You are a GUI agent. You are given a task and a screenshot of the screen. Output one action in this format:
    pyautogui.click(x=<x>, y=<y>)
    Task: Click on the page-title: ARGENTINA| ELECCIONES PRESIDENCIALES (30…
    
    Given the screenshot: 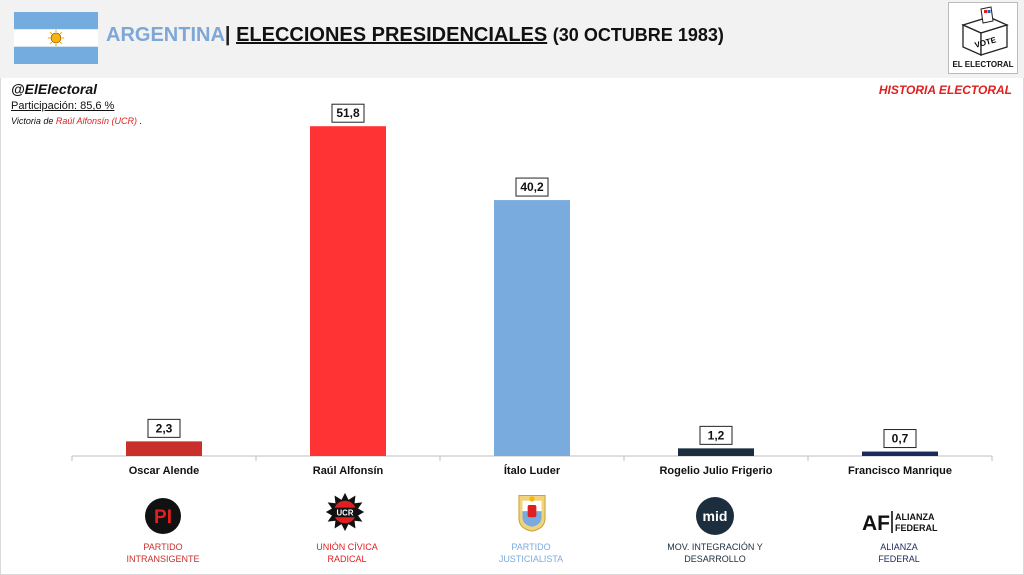 What is the action you would take?
    pyautogui.click(x=415, y=35)
    